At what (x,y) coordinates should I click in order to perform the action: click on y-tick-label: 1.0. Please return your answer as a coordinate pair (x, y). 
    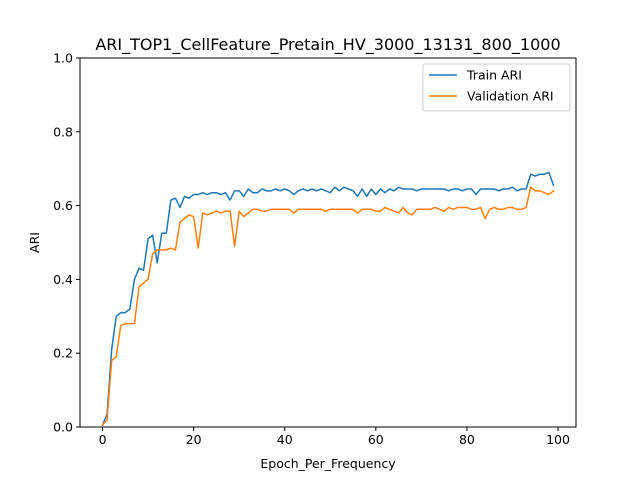
    Looking at the image, I should click on (63, 58).